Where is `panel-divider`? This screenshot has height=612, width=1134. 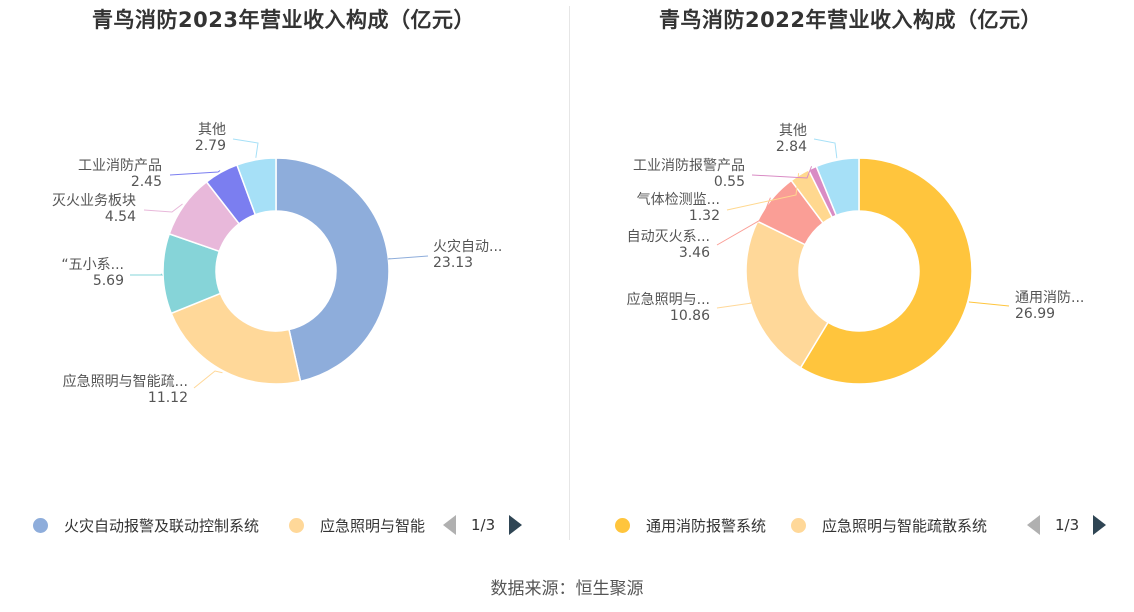
panel-divider is located at coordinates (569, 273).